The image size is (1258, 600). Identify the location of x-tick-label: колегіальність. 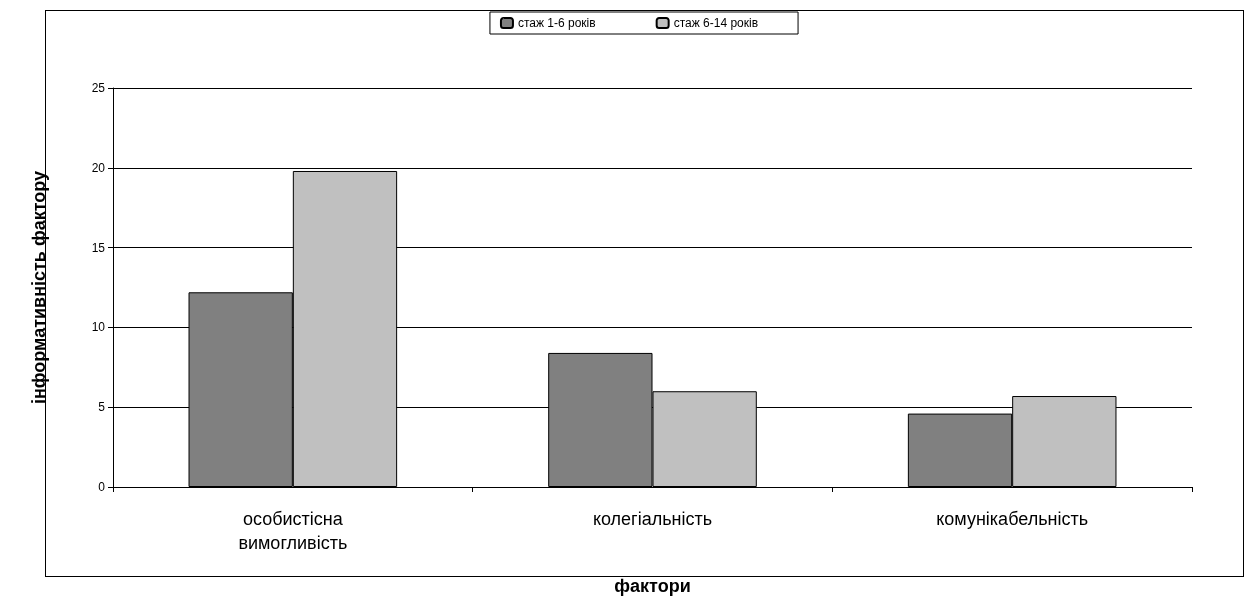
(652, 519).